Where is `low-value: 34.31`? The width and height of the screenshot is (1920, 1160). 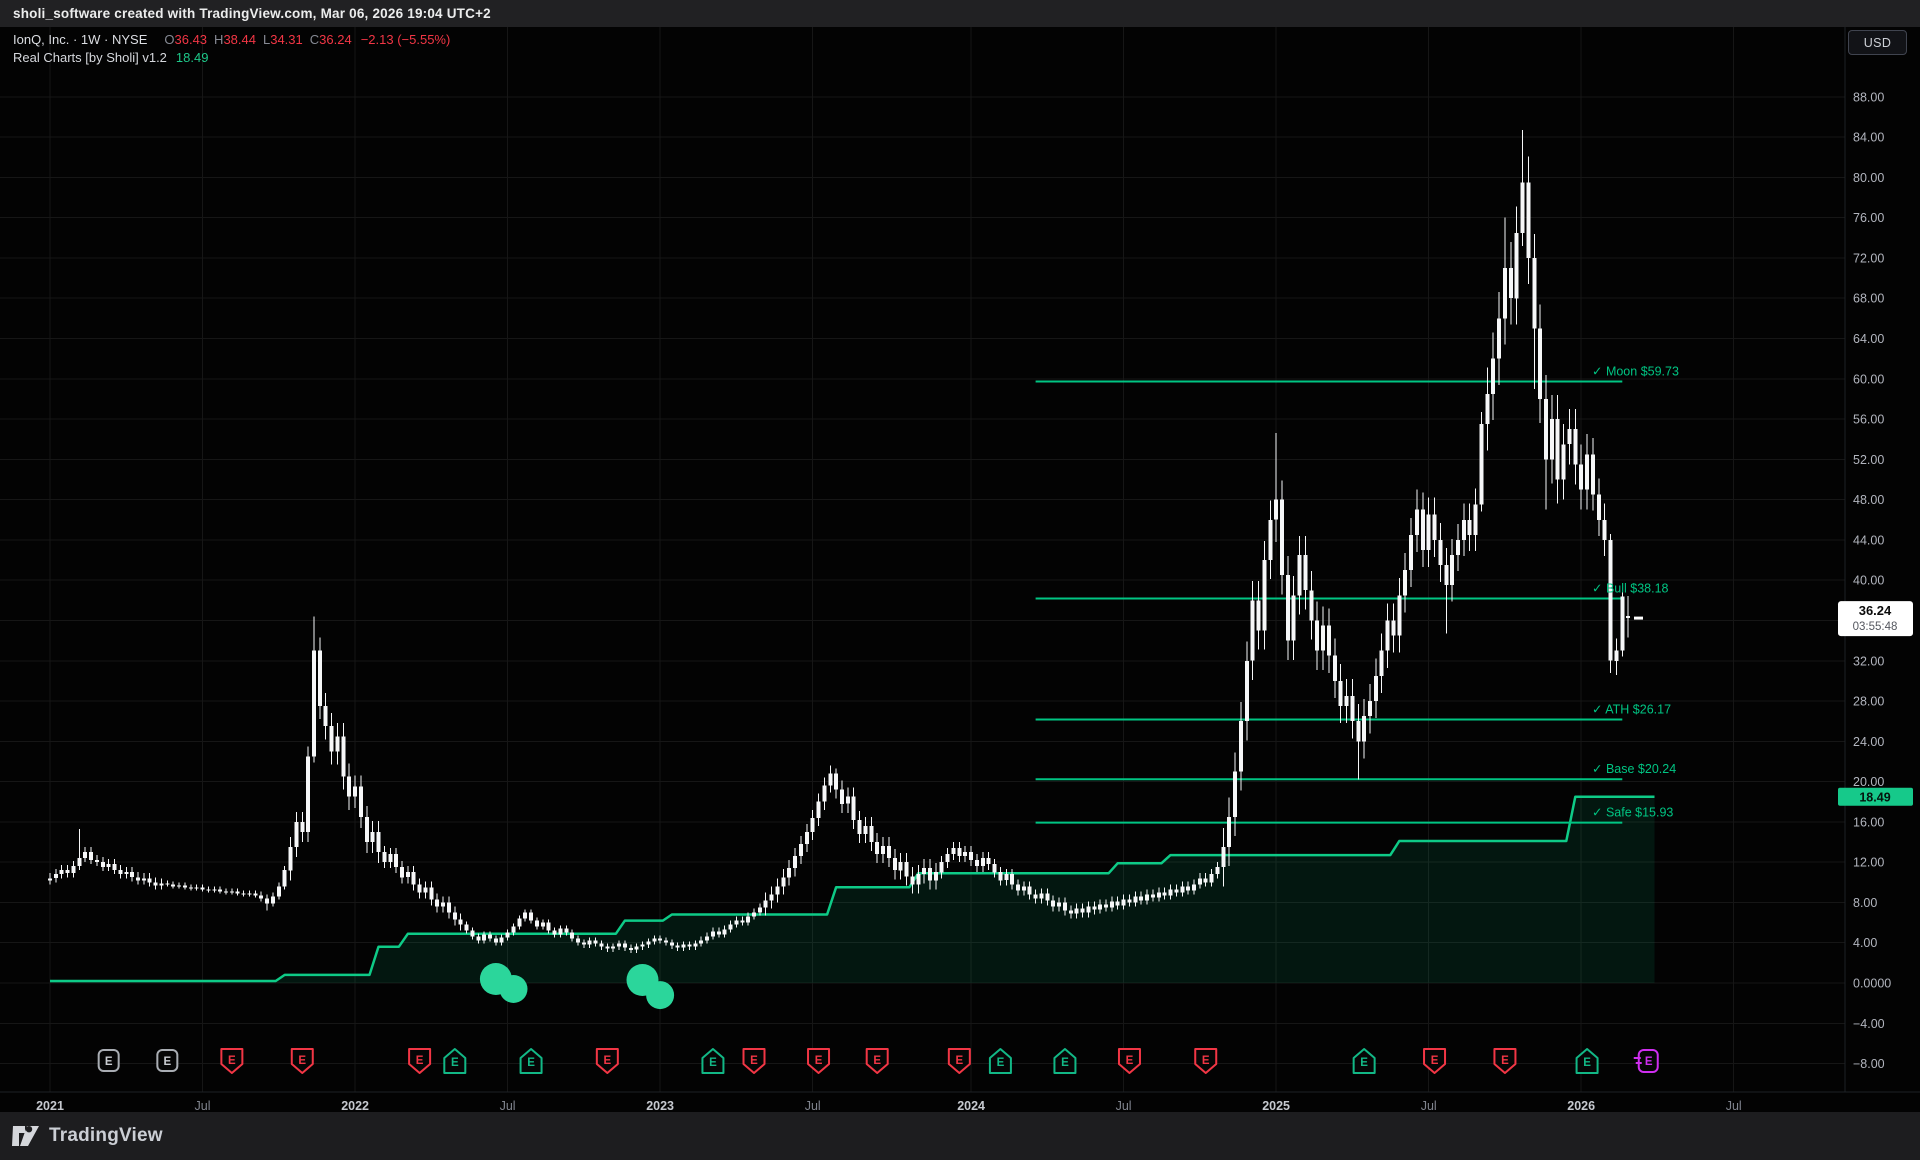 low-value: 34.31 is located at coordinates (286, 39).